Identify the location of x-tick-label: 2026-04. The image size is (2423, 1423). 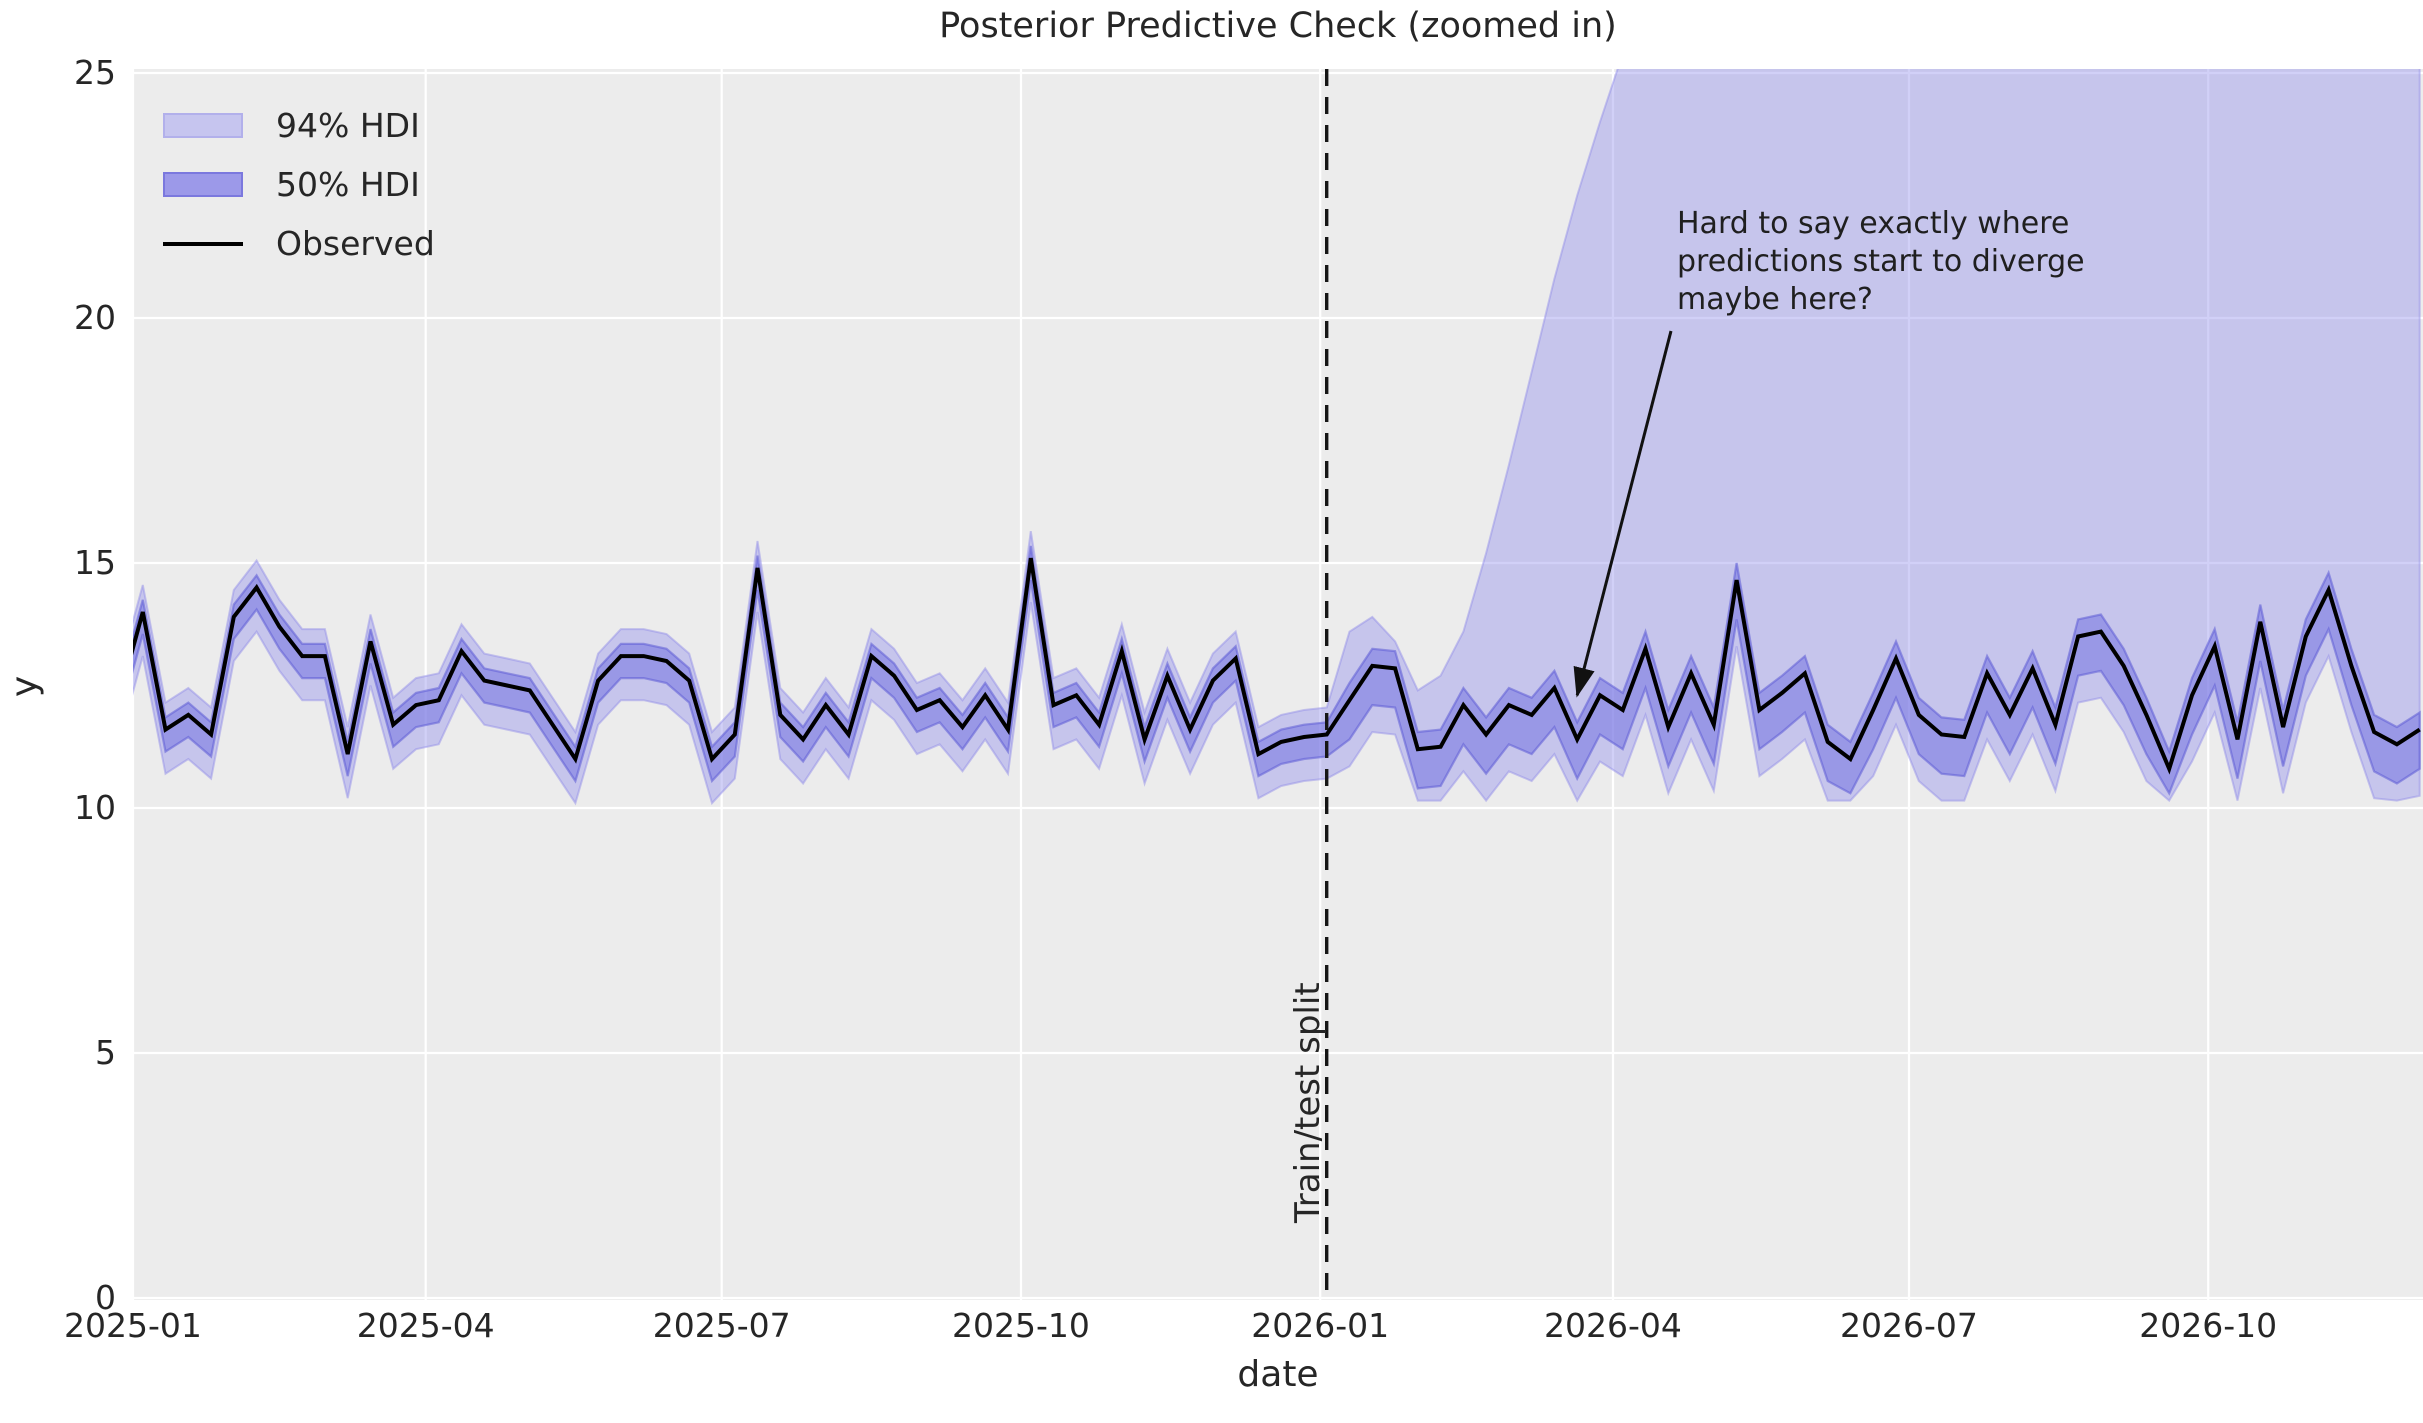
(1613, 1325).